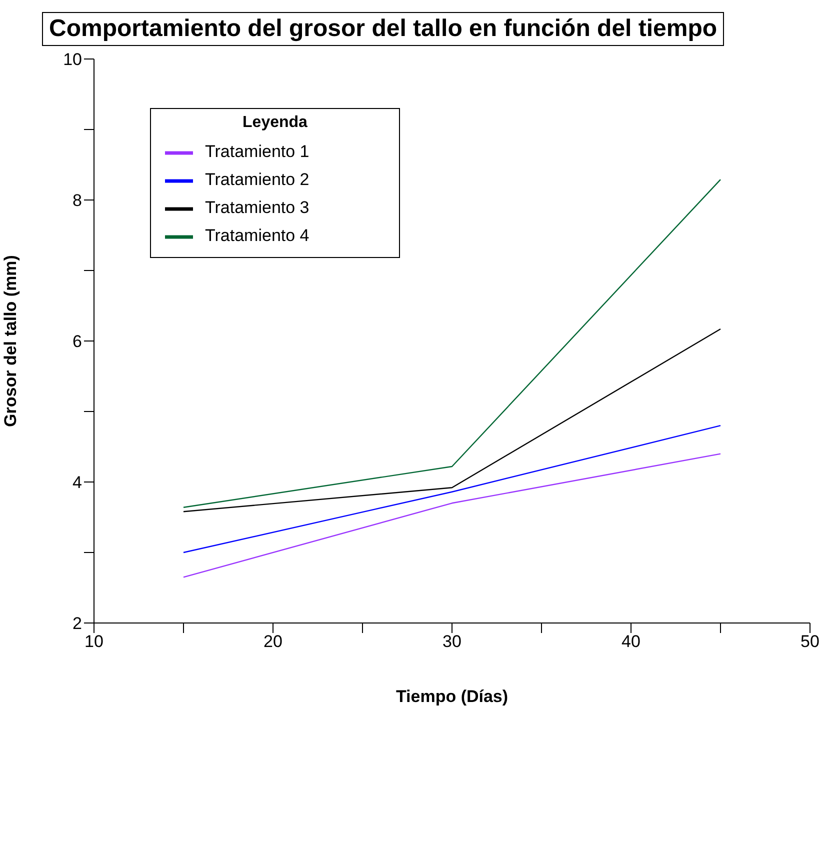  Describe the element at coordinates (77, 342) in the screenshot. I see `y-tick-label: 6` at that location.